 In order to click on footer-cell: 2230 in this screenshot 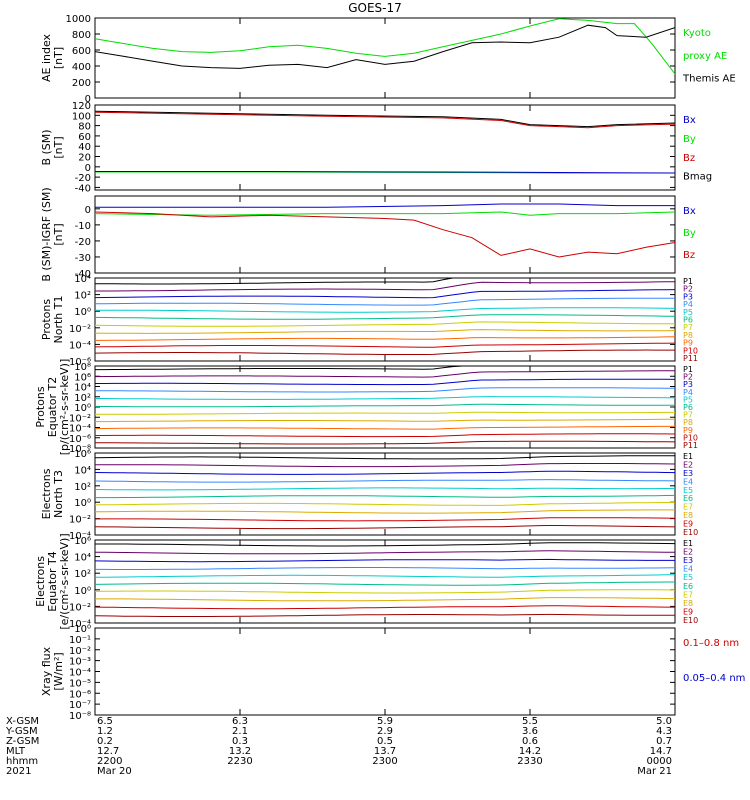, I will do `click(239, 761)`.